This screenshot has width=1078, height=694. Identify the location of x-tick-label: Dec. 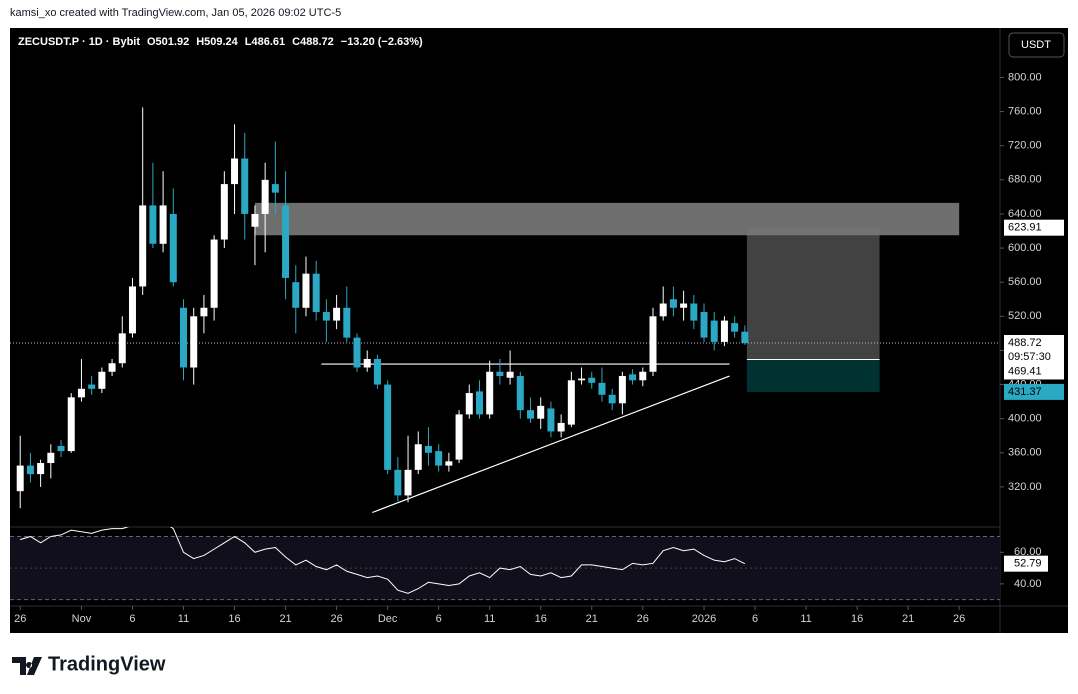
(388, 619).